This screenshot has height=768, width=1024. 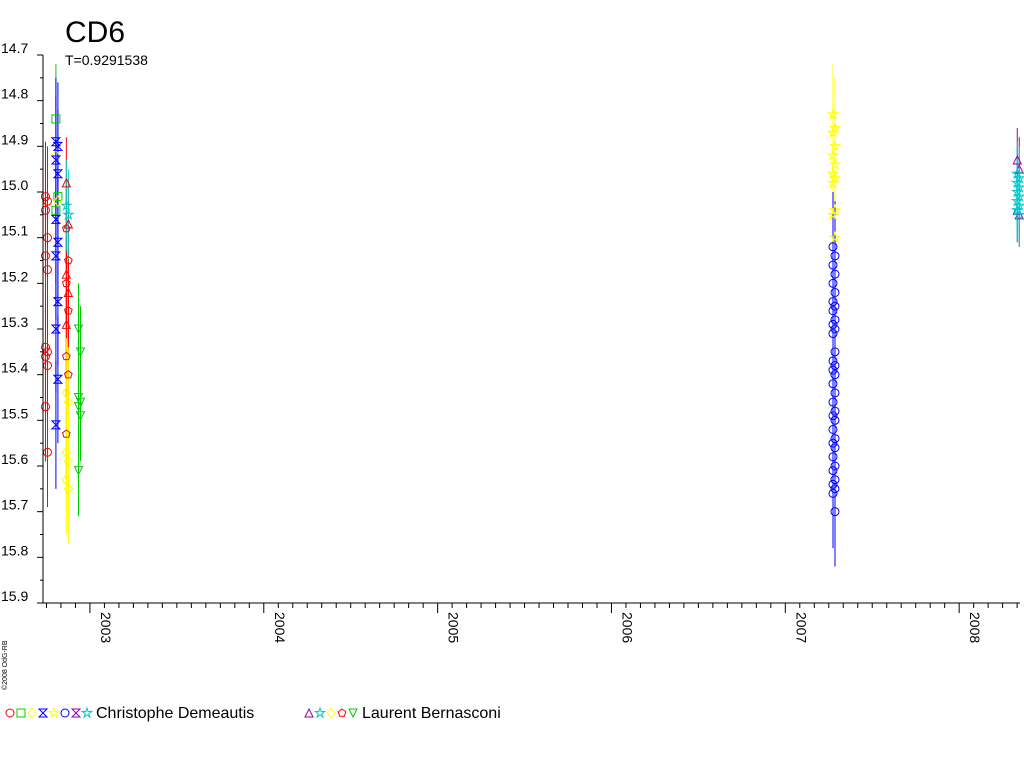 I want to click on chart-subtitle: T=0.9291538, so click(x=106, y=60).